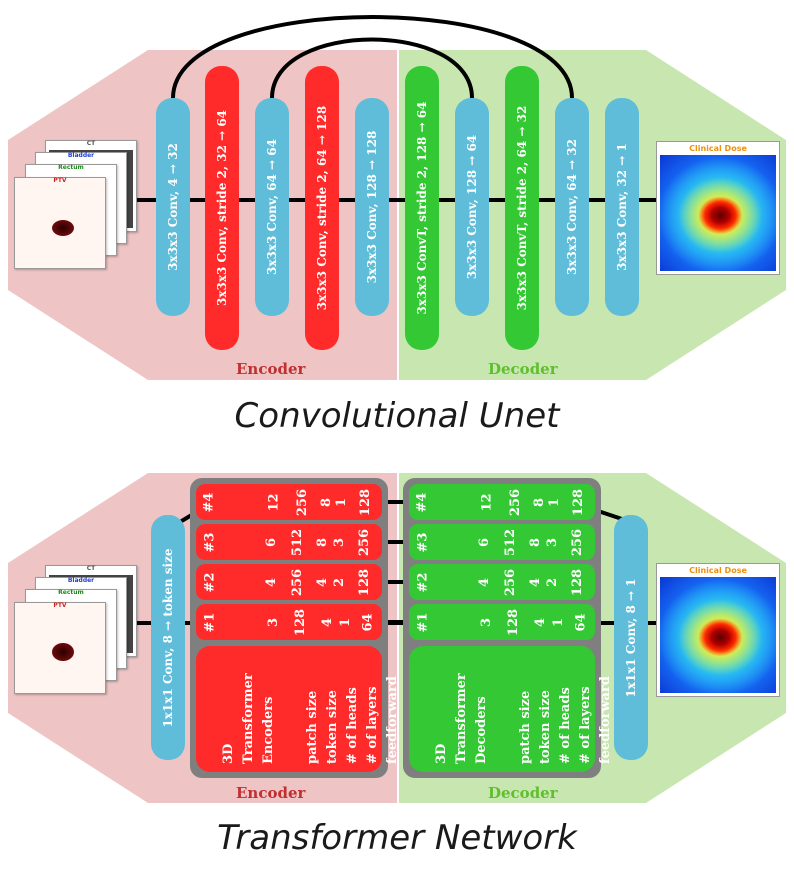 This screenshot has height=869, width=794. What do you see at coordinates (289, 502) in the screenshot?
I see `encoder-row-4: #4 12 256 8 1 128` at bounding box center [289, 502].